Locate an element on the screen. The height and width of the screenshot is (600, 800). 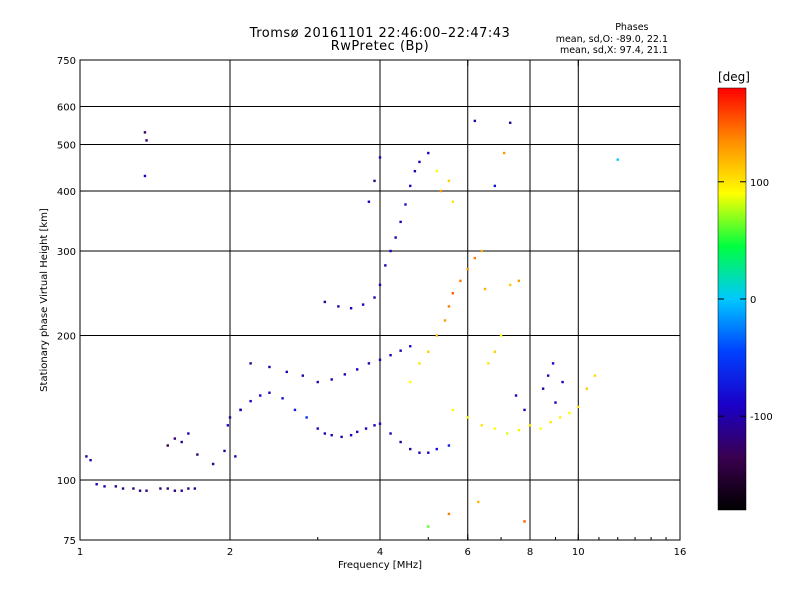
colorbar-tick-label: -100 is located at coordinates (761, 417).